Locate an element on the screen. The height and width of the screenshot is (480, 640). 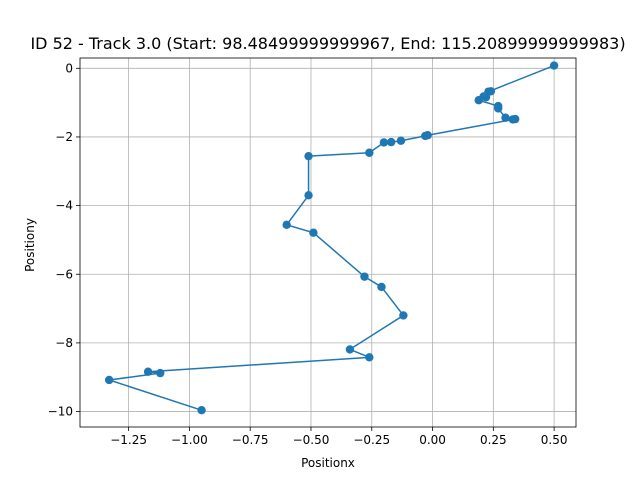
y-axis-label: Positiony is located at coordinates (30, 245).